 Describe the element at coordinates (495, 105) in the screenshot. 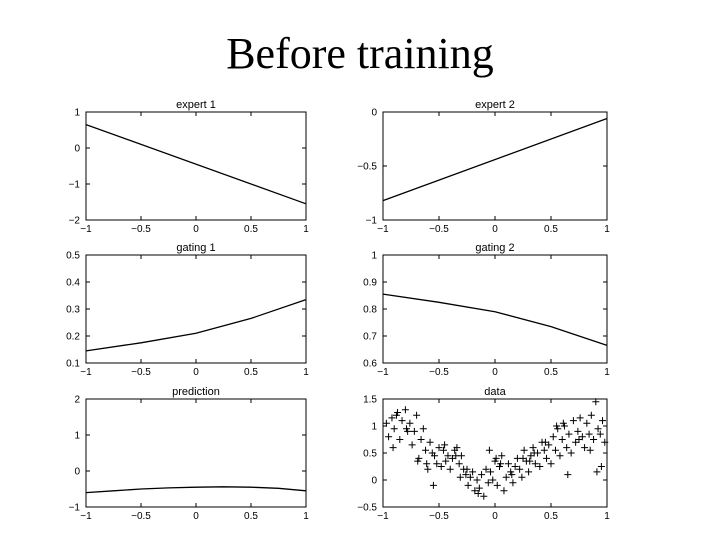

I see `subplot-title: expert 2` at that location.